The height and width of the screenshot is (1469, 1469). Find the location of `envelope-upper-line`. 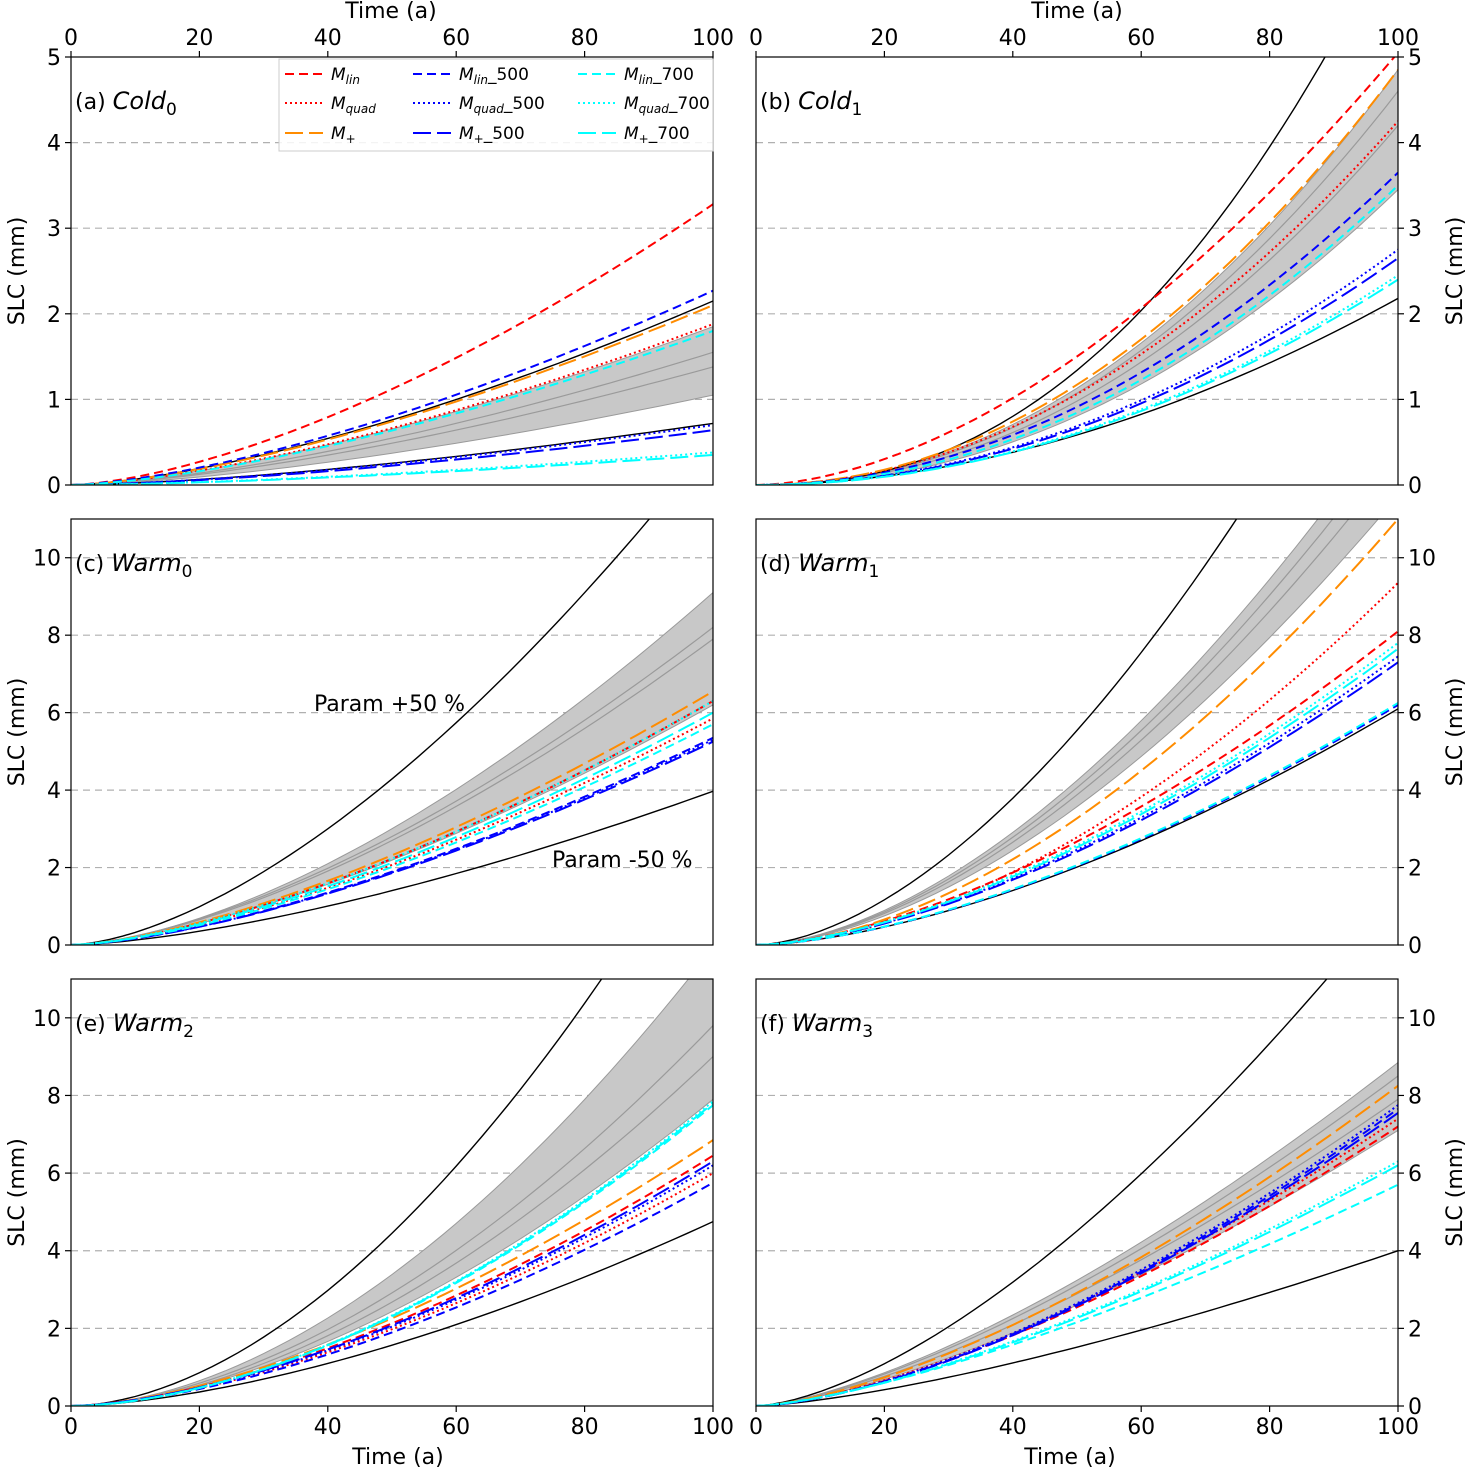

envelope-upper-line is located at coordinates (361, 732).